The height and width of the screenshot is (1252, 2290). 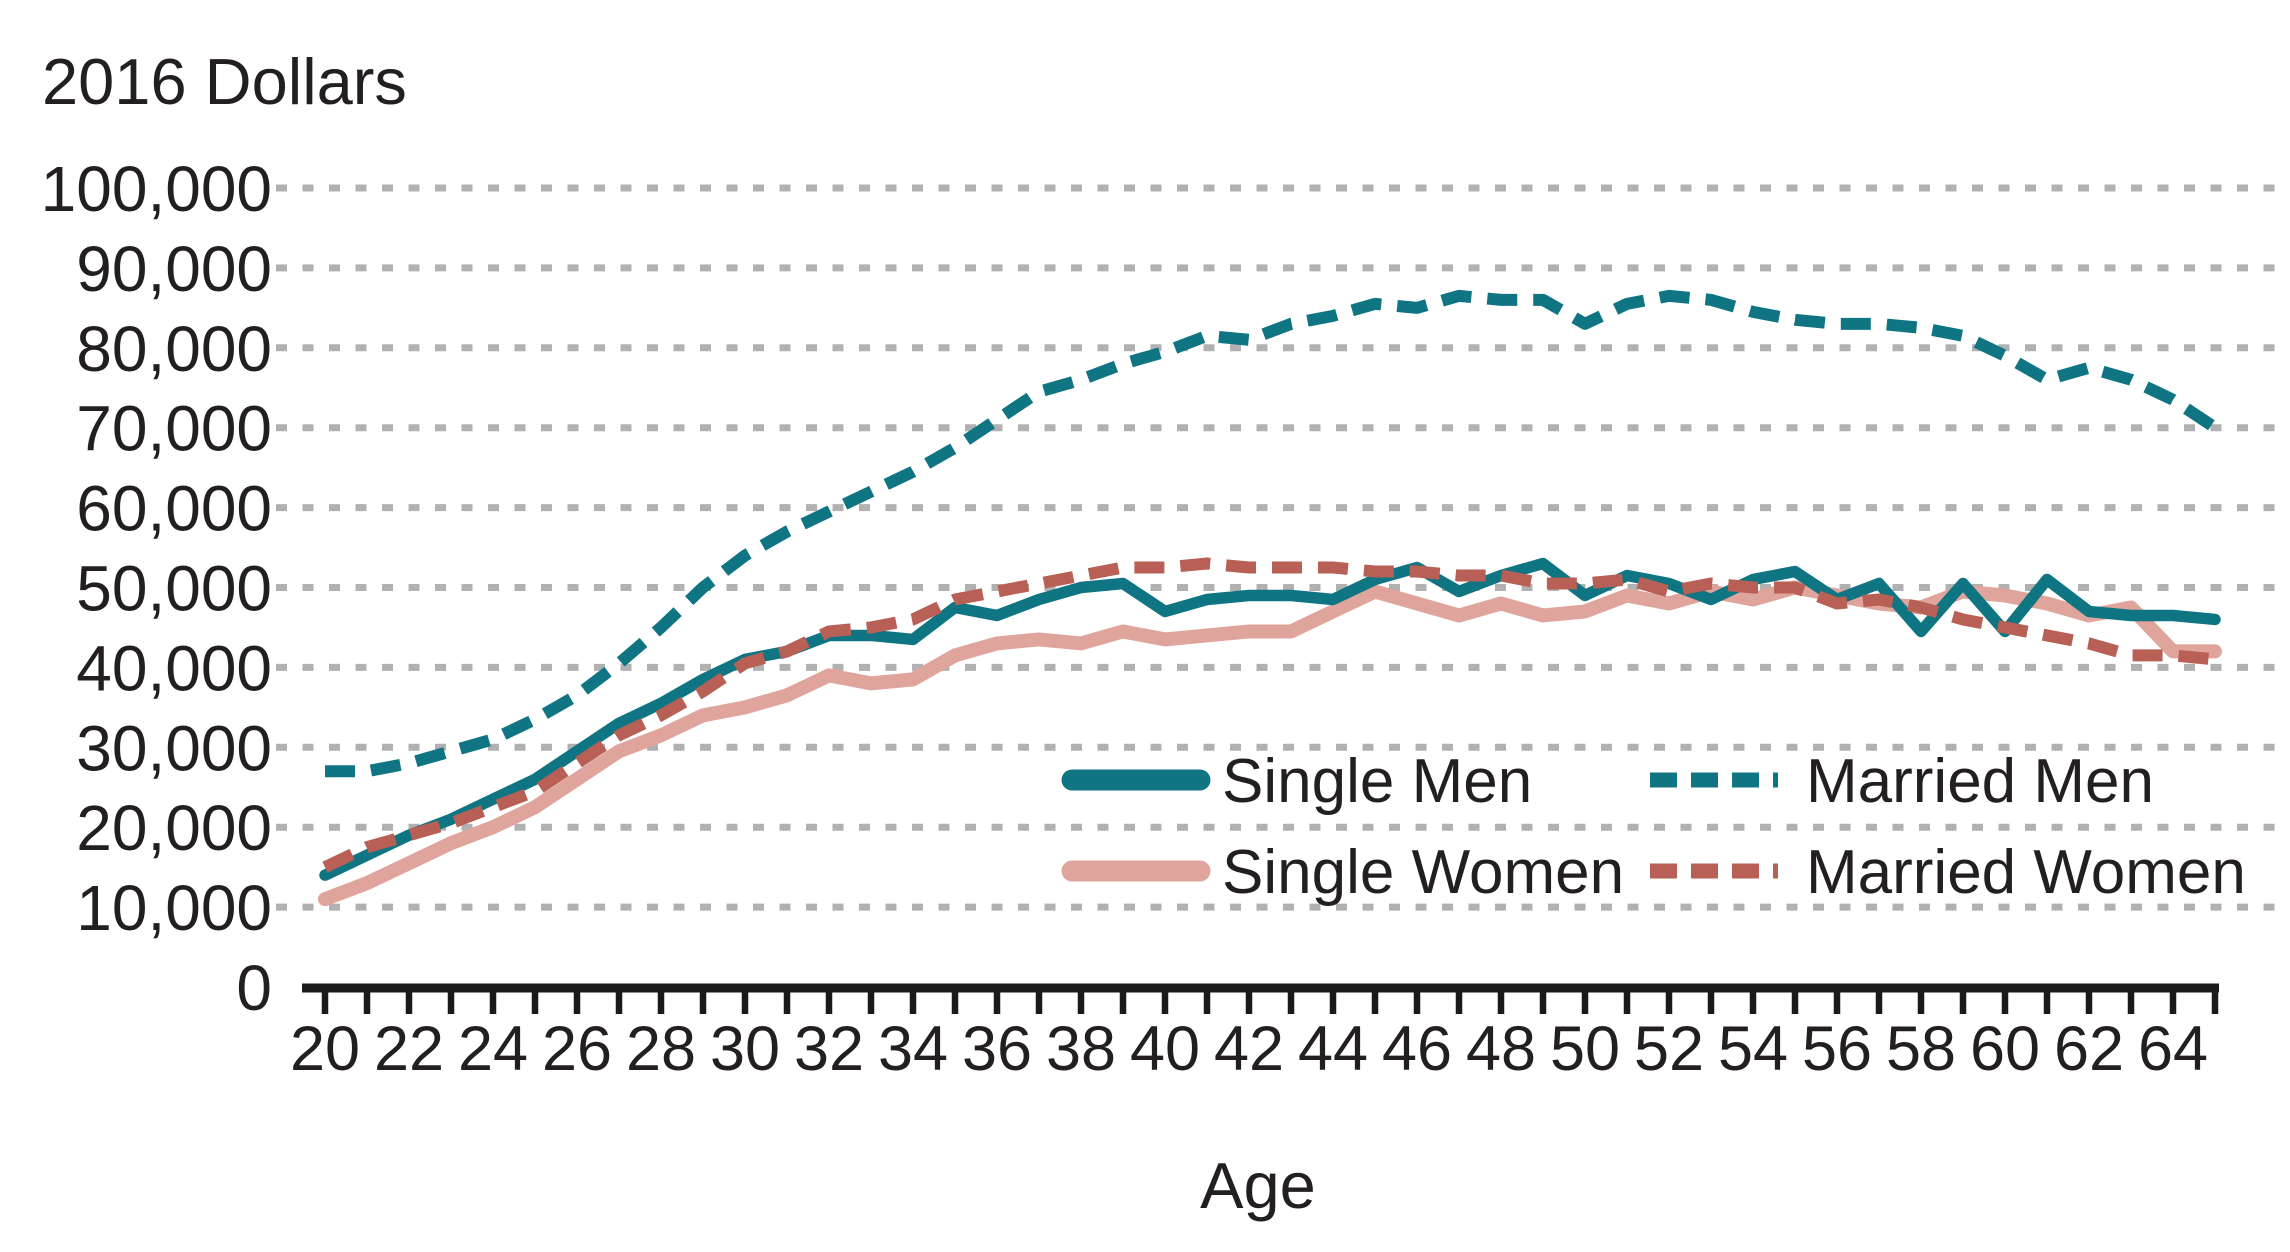 I want to click on x-axis-tick-label-50: 50, so click(x=1585, y=1049).